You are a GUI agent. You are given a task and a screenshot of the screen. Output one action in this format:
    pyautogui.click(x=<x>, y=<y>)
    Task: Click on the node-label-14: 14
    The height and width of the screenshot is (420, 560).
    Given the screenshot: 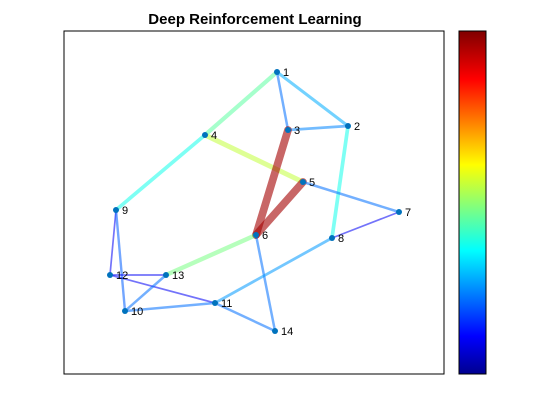 What is the action you would take?
    pyautogui.click(x=287, y=332)
    